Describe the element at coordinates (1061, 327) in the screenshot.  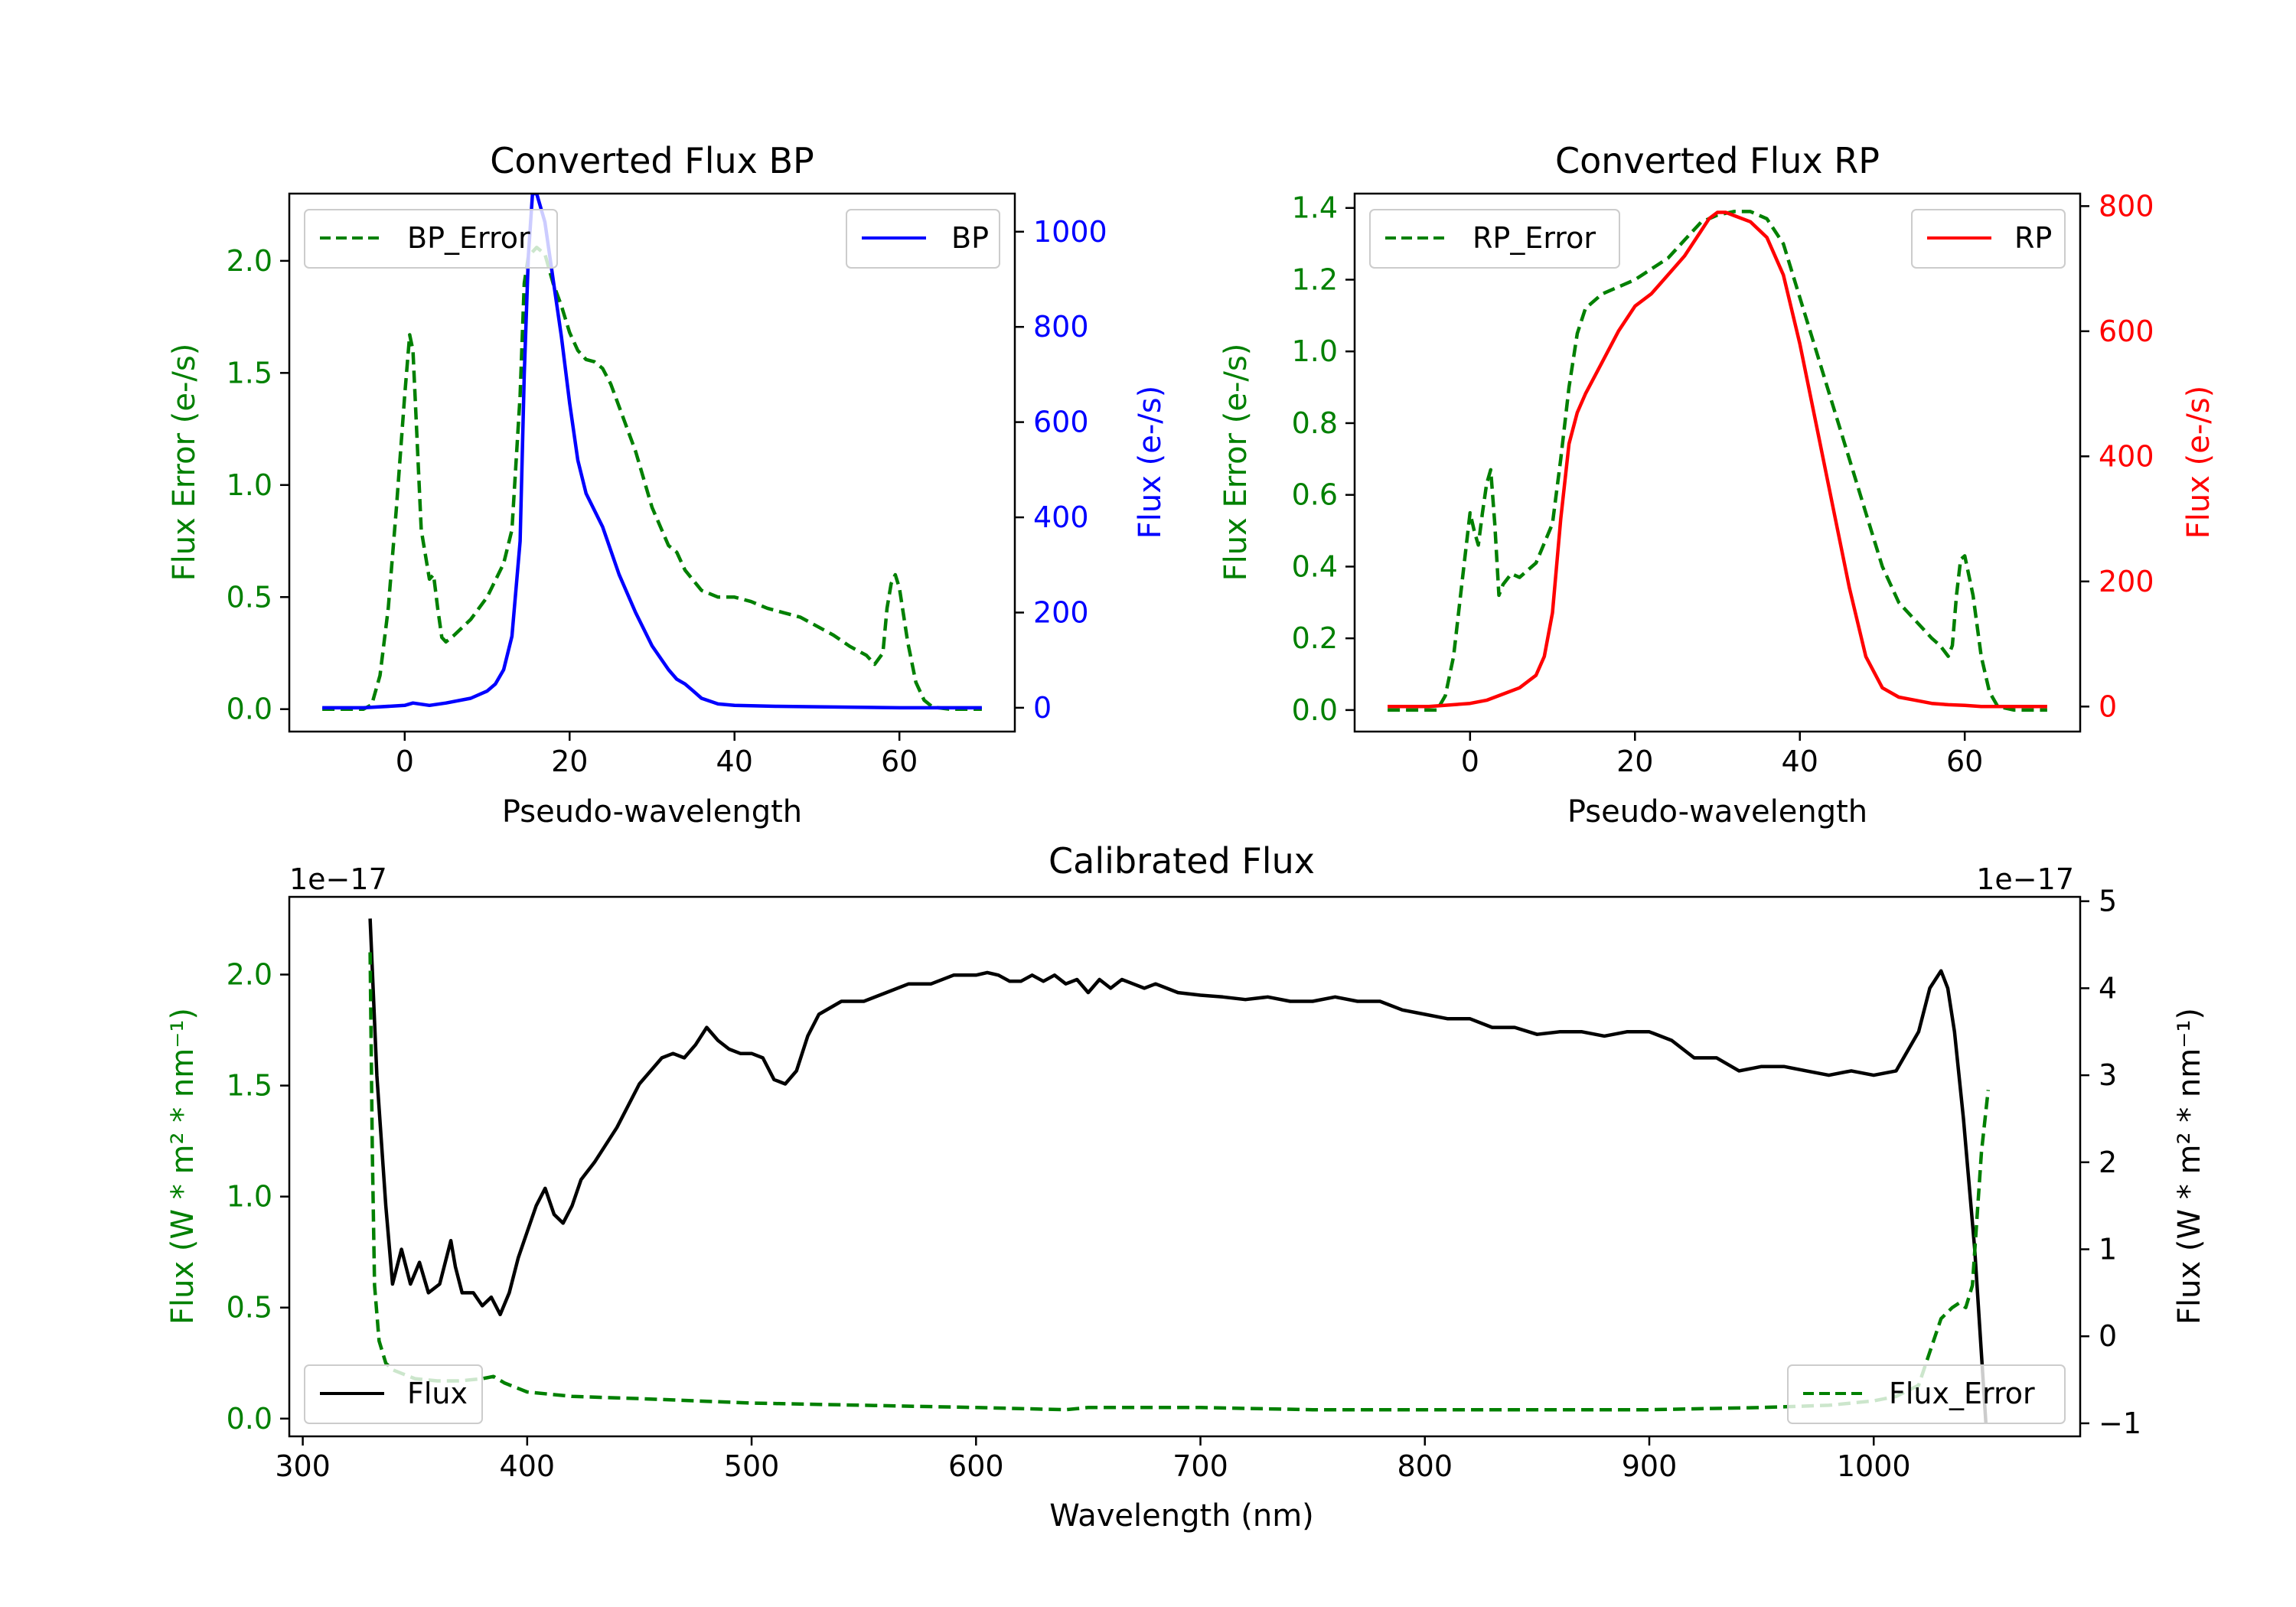
I see `bp-right-tick-label: 800` at that location.